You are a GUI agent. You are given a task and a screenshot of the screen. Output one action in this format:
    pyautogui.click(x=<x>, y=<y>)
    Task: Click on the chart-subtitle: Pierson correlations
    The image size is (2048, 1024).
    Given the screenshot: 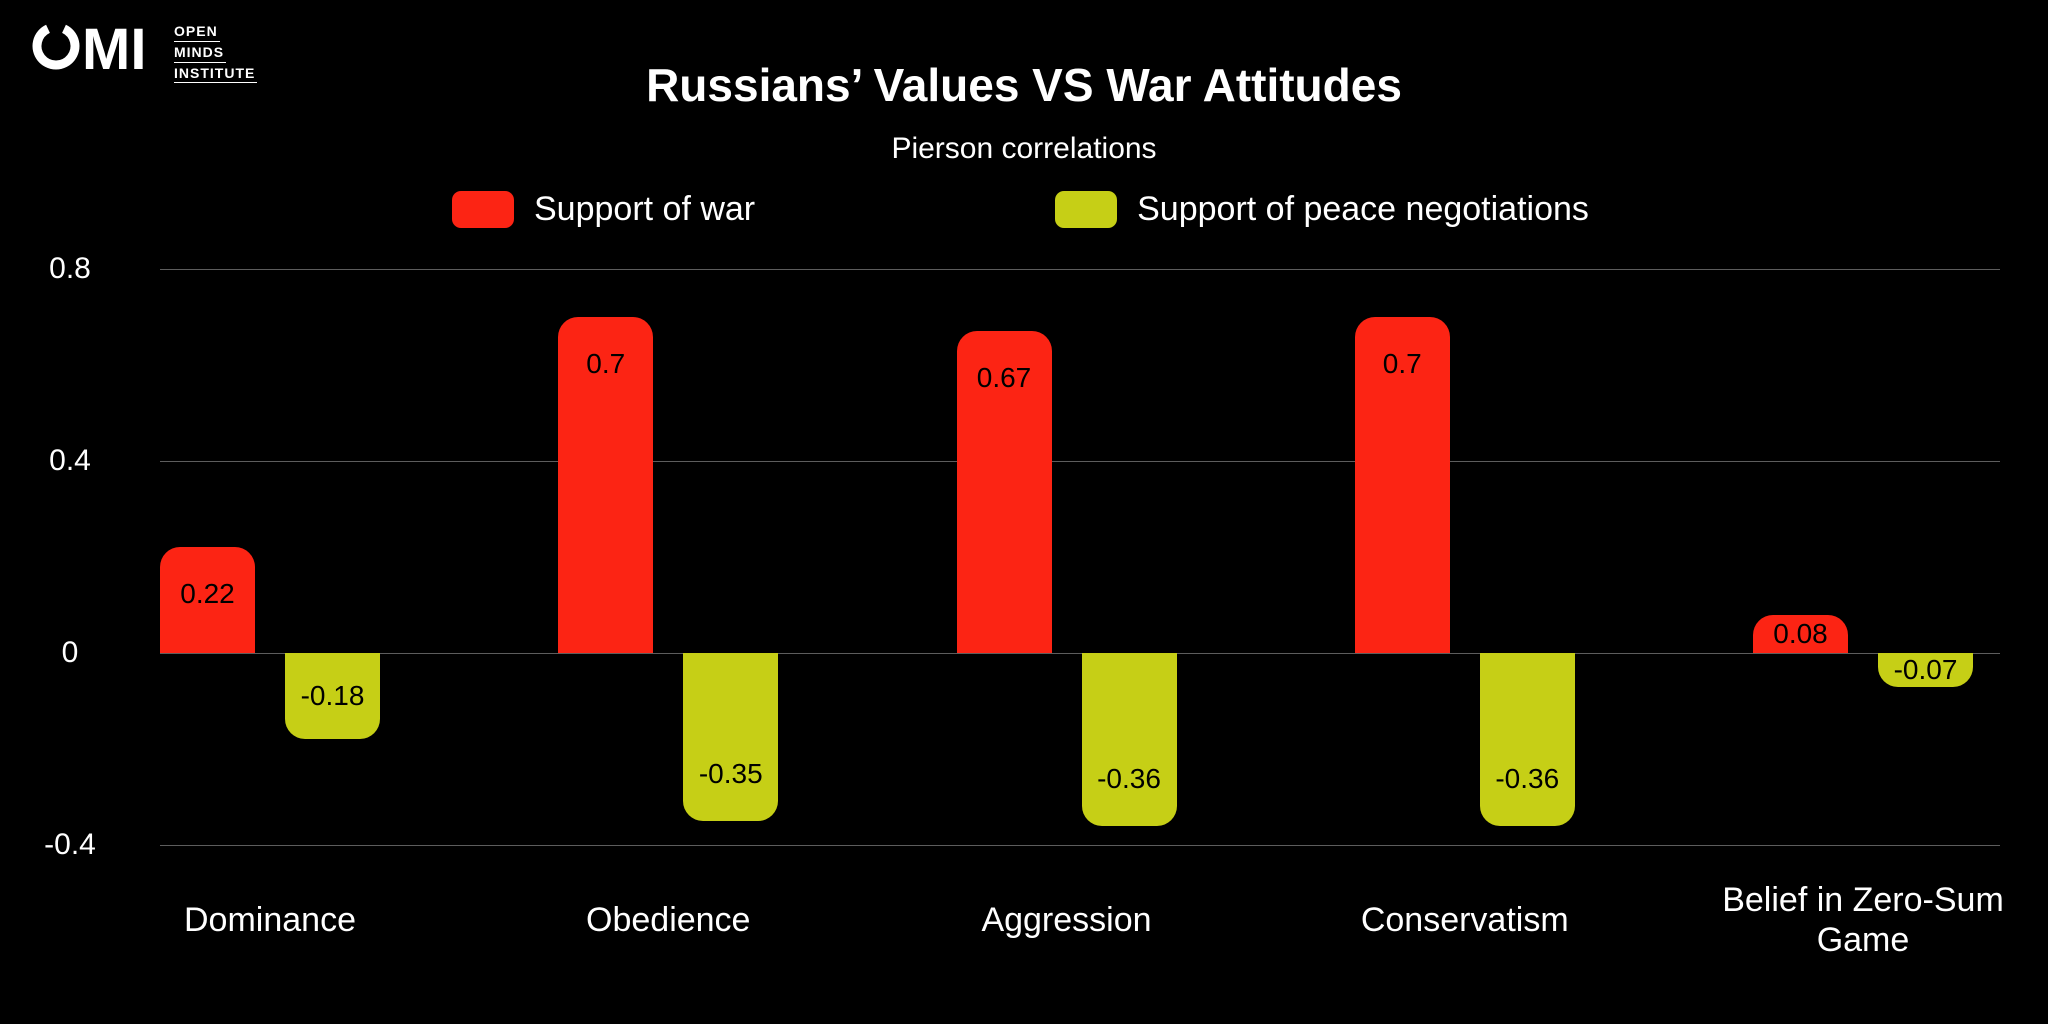 What is the action you would take?
    pyautogui.click(x=1024, y=148)
    